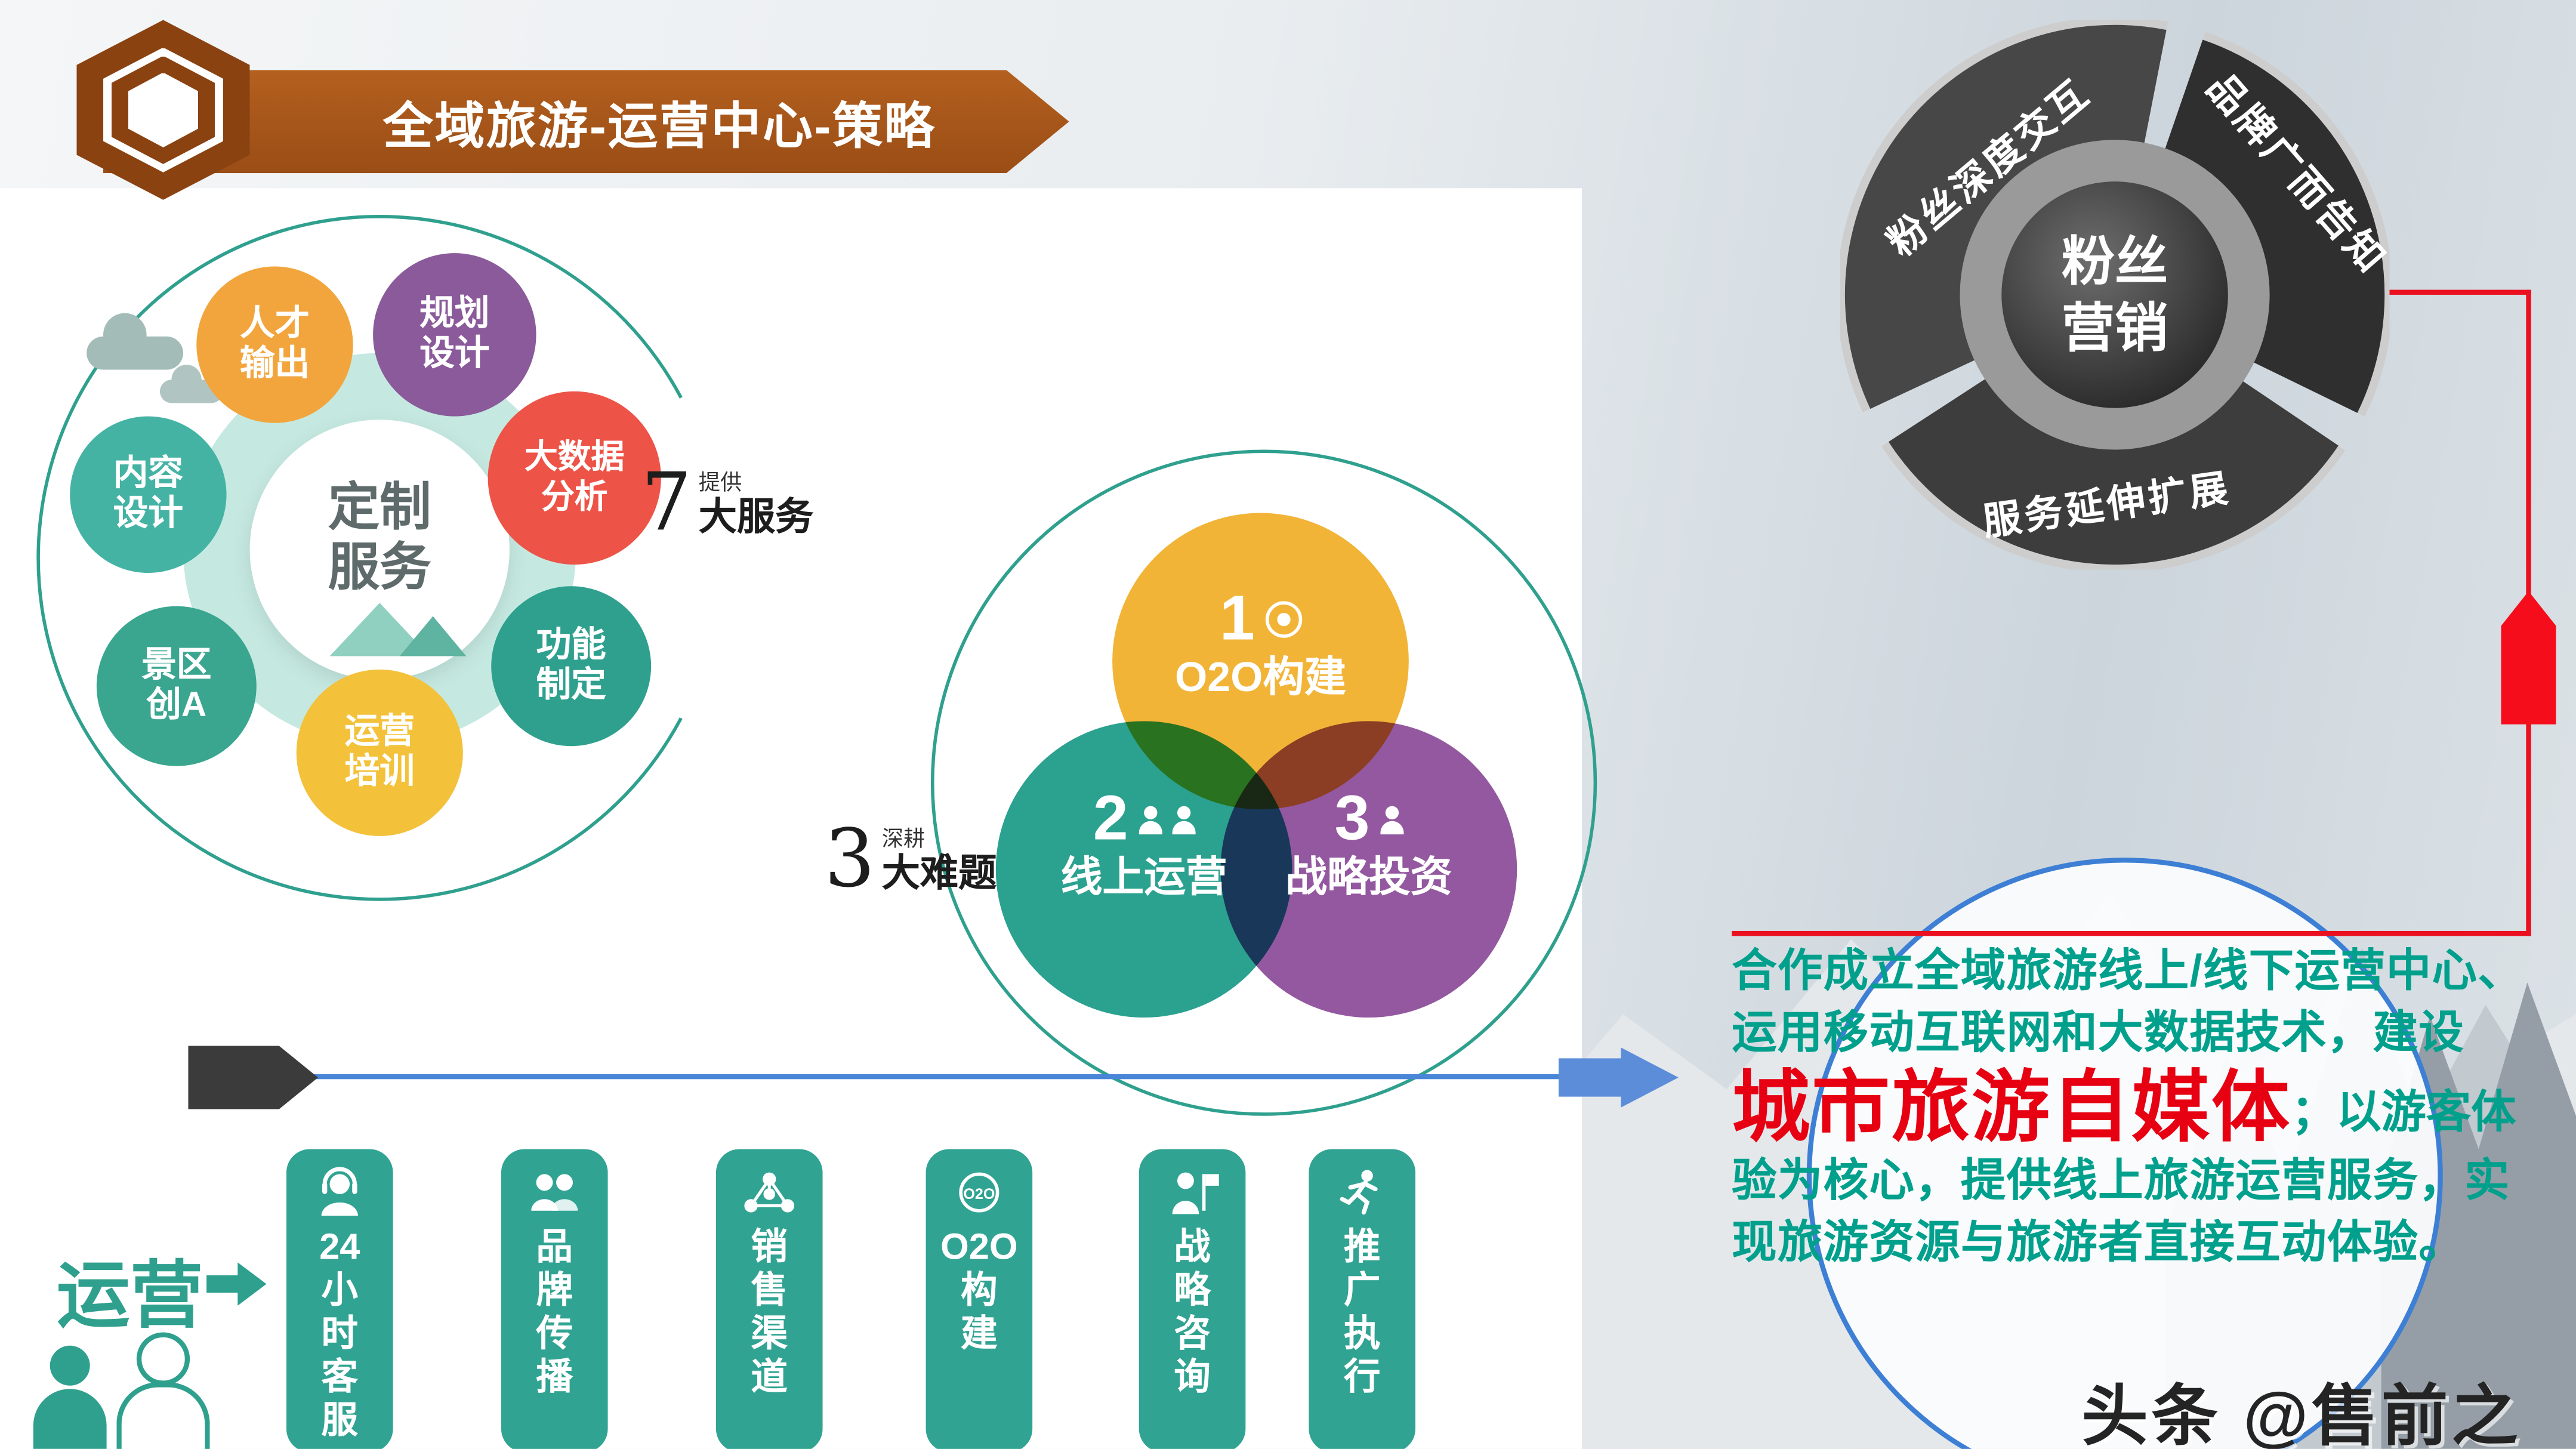 The image size is (2576, 1449). I want to click on operation-card-consulting: 战 略 咨 询, so click(1192, 1299).